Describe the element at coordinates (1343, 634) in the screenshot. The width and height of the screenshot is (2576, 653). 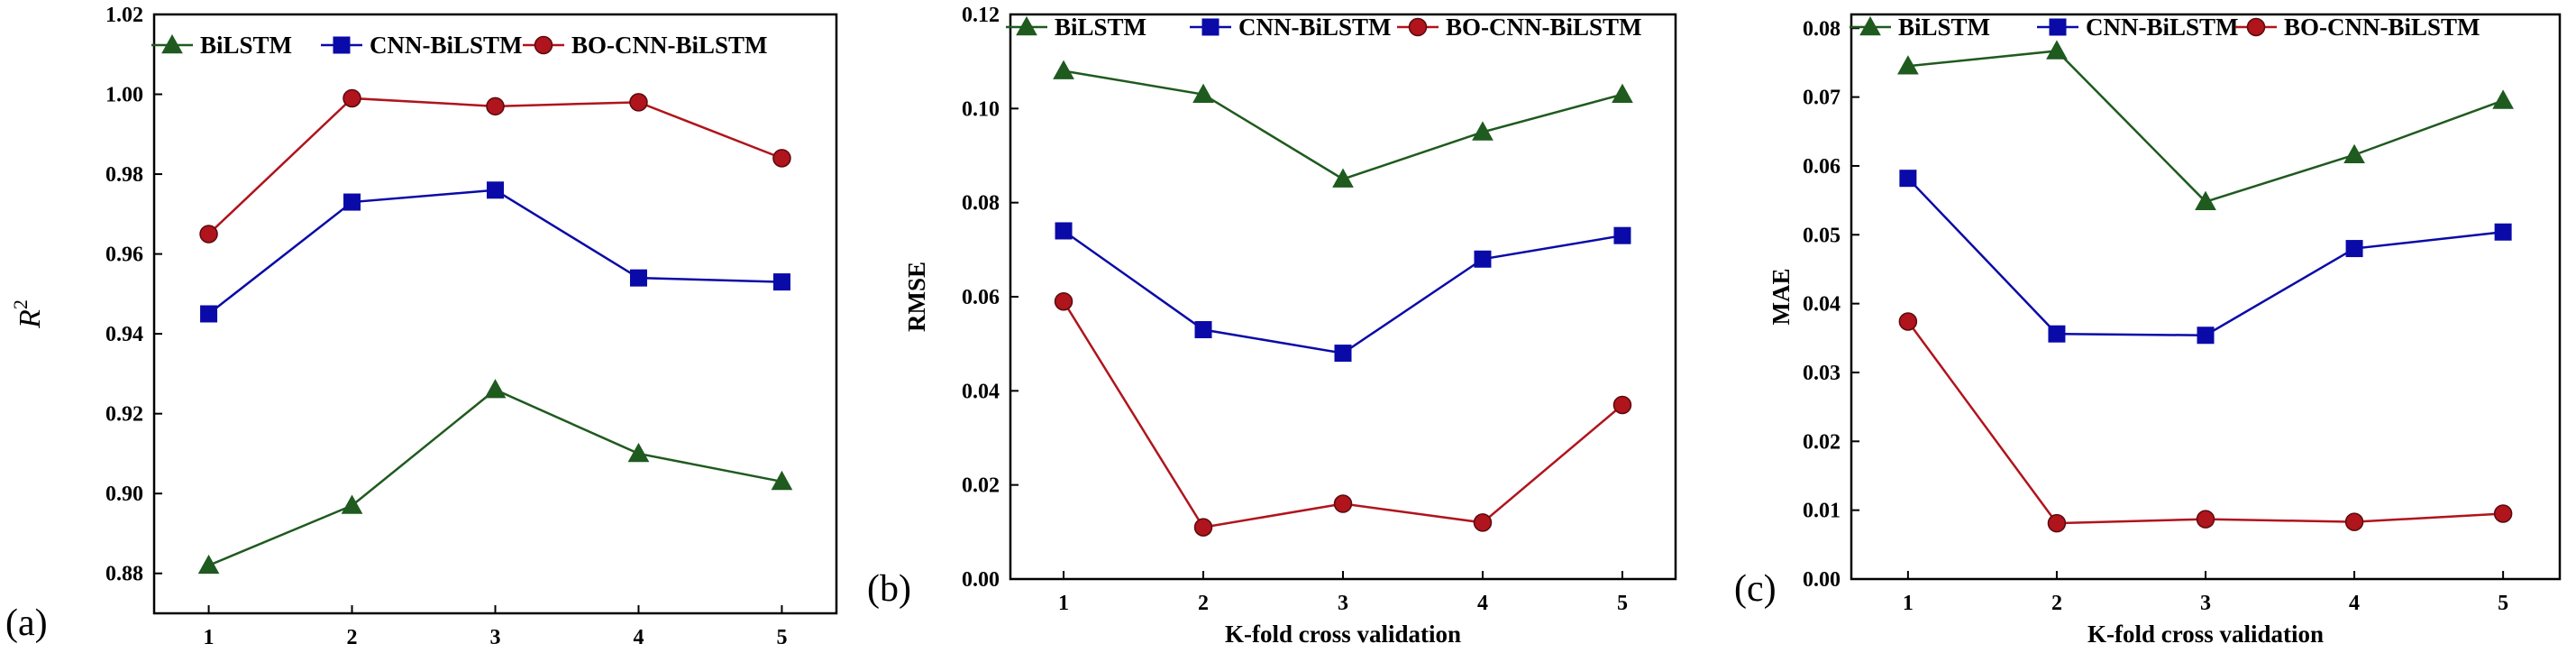
I see `x-axis-label: K-fold cross validation` at that location.